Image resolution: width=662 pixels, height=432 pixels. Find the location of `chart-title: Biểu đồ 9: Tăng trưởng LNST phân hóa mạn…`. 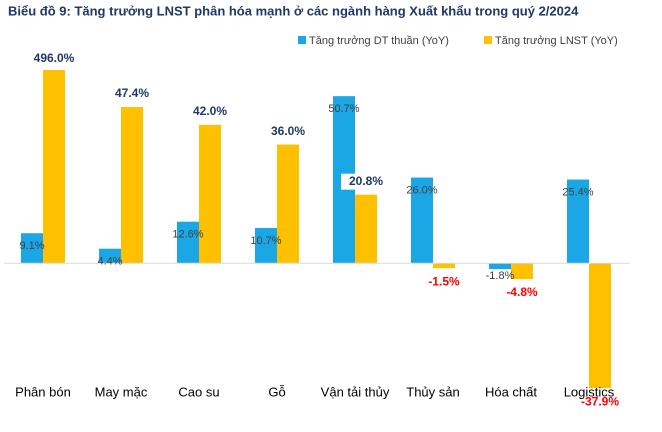

chart-title: Biểu đồ 9: Tăng trưởng LNST phân hóa mạn… is located at coordinates (293, 10).